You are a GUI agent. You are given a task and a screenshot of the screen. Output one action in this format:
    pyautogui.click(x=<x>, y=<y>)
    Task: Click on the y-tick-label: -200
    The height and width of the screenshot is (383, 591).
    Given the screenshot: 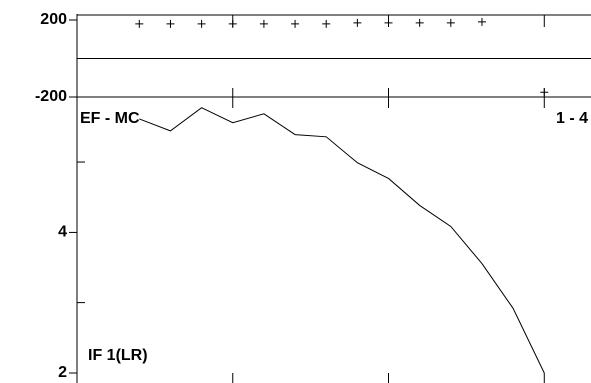 What is the action you would take?
    pyautogui.click(x=51, y=96)
    